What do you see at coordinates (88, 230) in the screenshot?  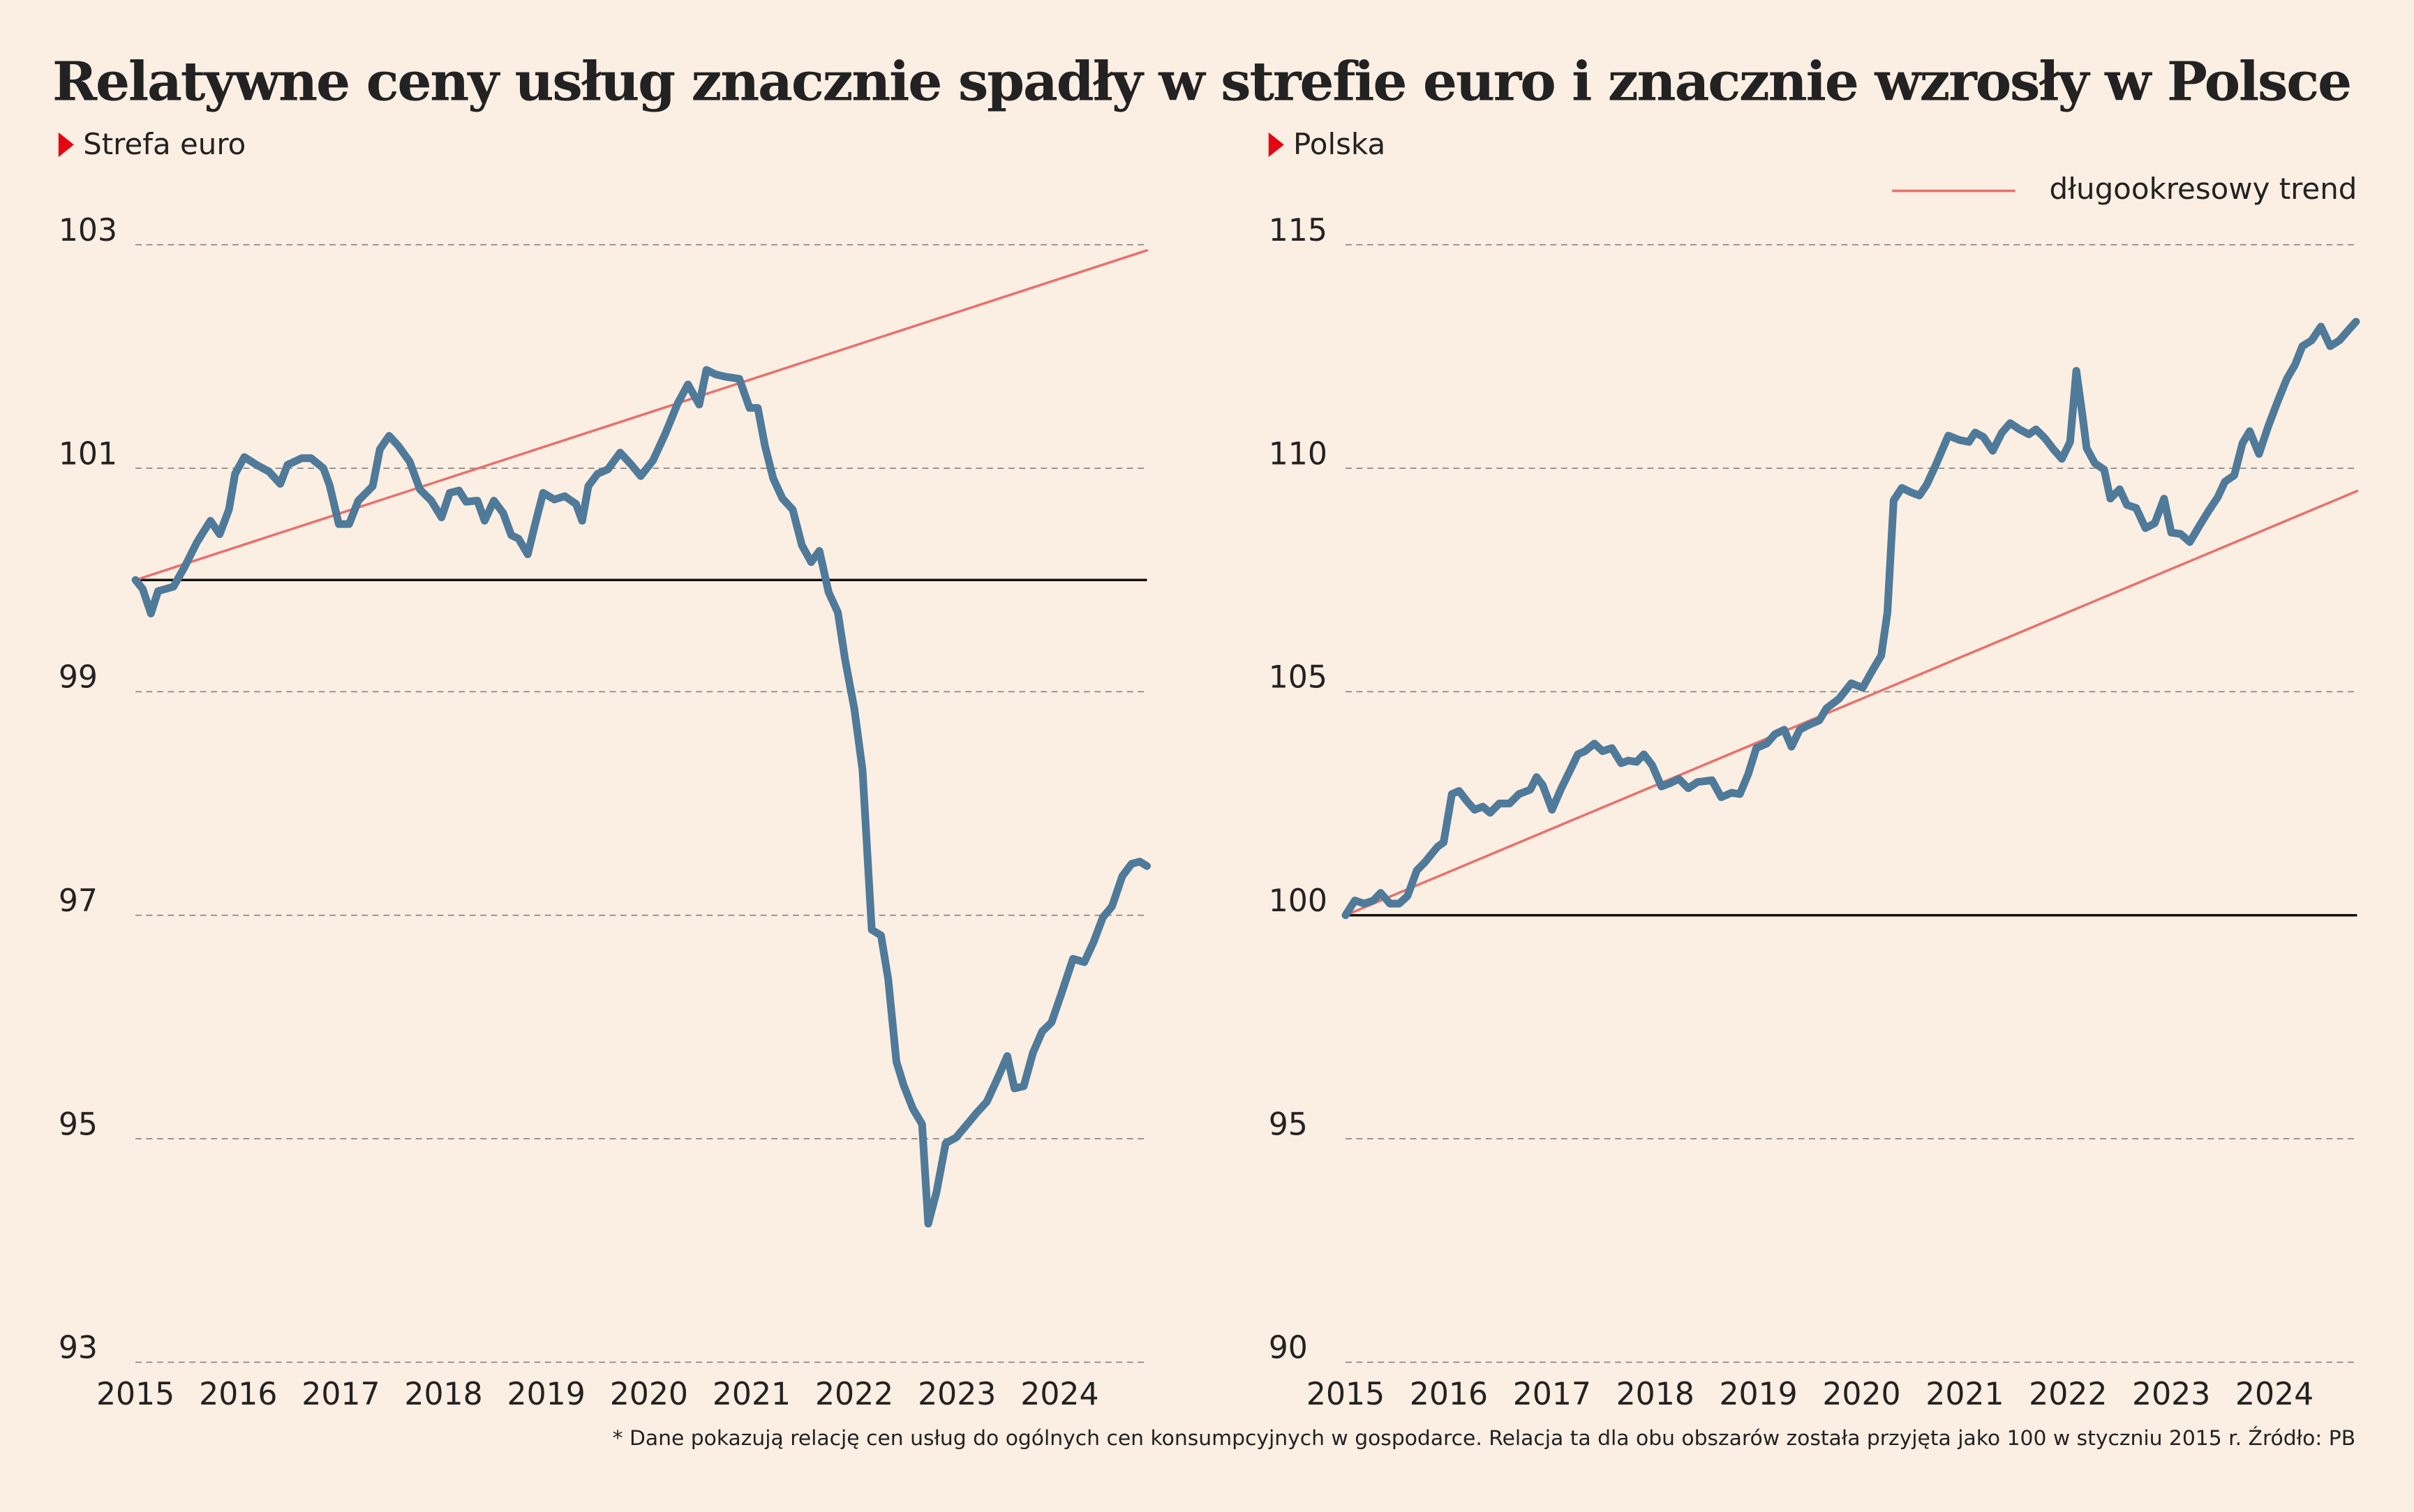 I see `y-tick-label: 103` at bounding box center [88, 230].